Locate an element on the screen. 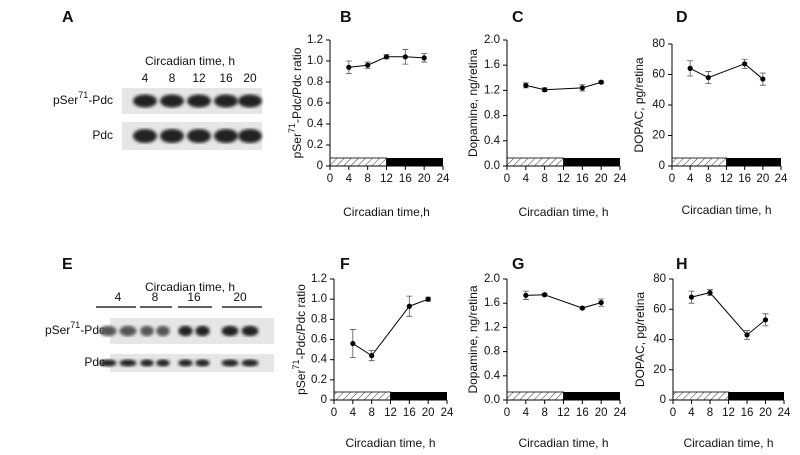  lane-label: 4 is located at coordinates (145, 78).